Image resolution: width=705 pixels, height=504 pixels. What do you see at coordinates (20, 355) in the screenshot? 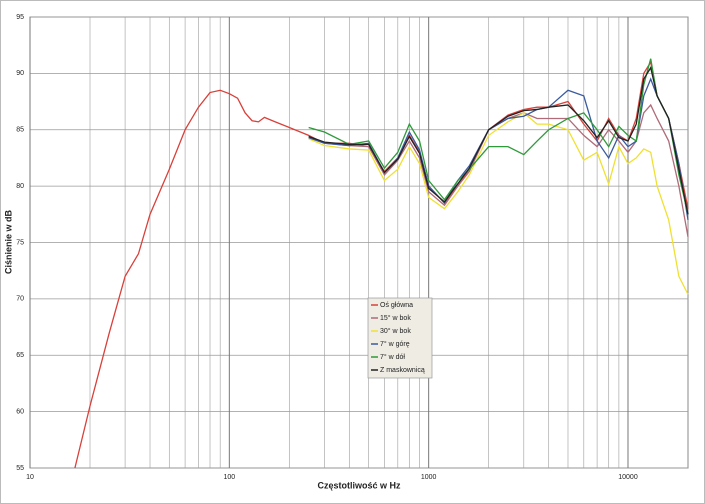
I see `y-tick-label: 65` at bounding box center [20, 355].